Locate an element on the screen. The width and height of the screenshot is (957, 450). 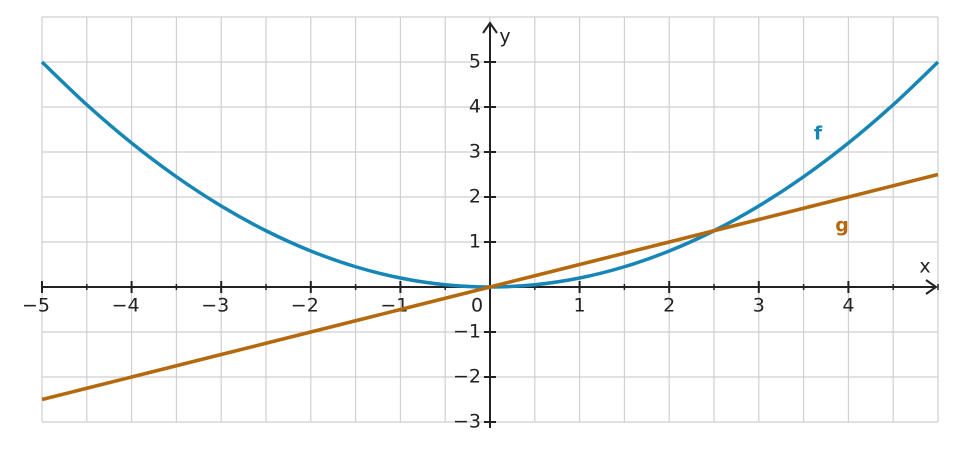
x-tick-label: 0 is located at coordinates (477, 306).